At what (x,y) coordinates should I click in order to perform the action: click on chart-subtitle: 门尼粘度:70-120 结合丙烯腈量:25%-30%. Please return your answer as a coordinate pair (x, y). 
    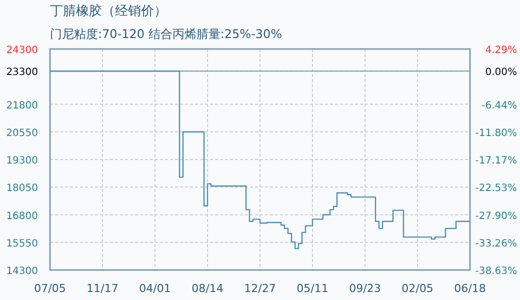
    Looking at the image, I should click on (166, 34).